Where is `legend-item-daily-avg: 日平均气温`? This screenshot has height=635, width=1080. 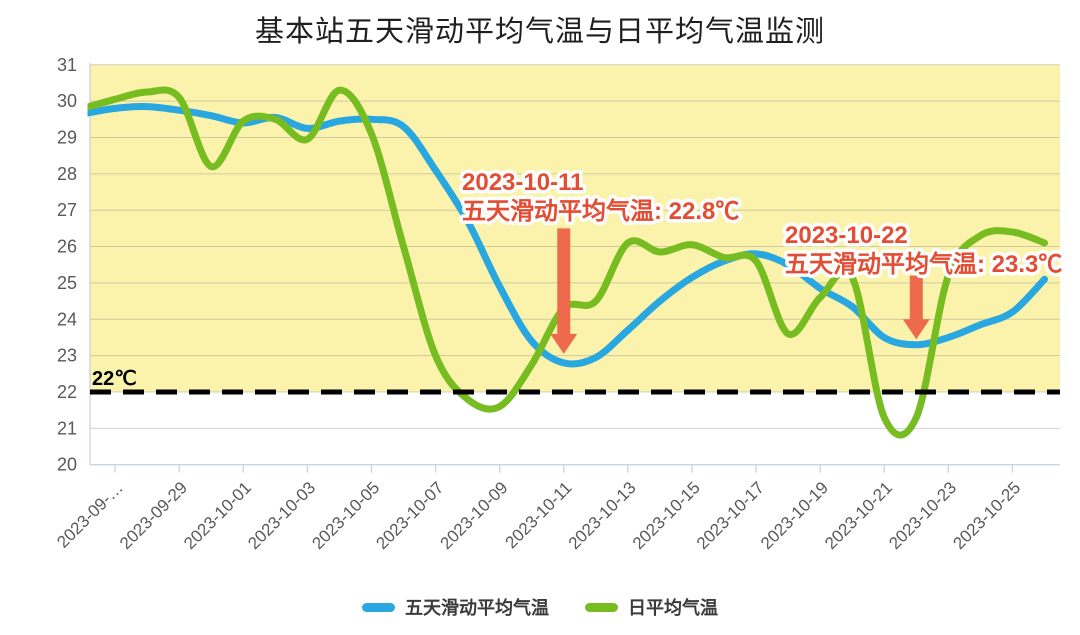
legend-item-daily-avg: 日平均气温 is located at coordinates (651, 607).